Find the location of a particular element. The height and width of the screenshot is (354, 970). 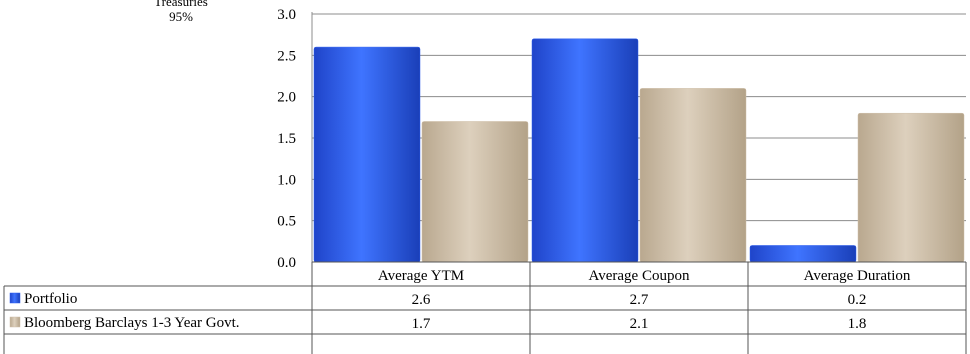

legend-series-name: Bloomberg Barclays 1-3 Year Govt. is located at coordinates (132, 323).